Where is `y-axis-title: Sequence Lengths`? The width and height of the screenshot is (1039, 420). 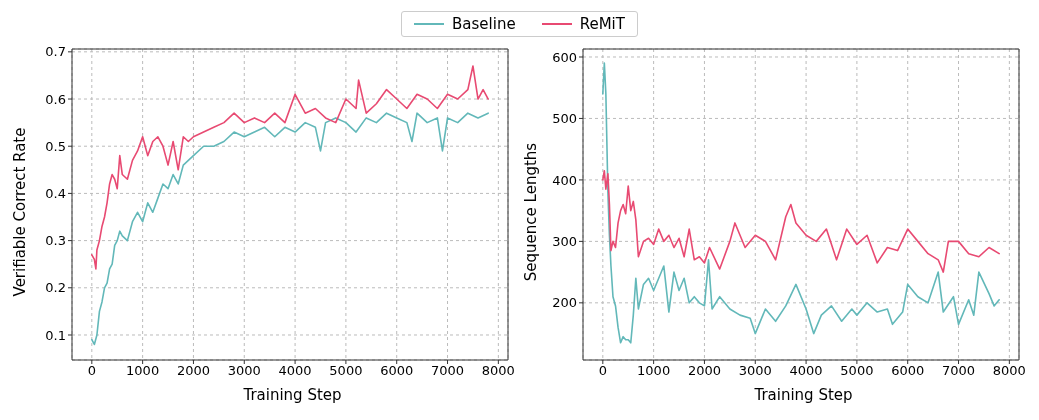
y-axis-title: Sequence Lengths is located at coordinates (531, 212).